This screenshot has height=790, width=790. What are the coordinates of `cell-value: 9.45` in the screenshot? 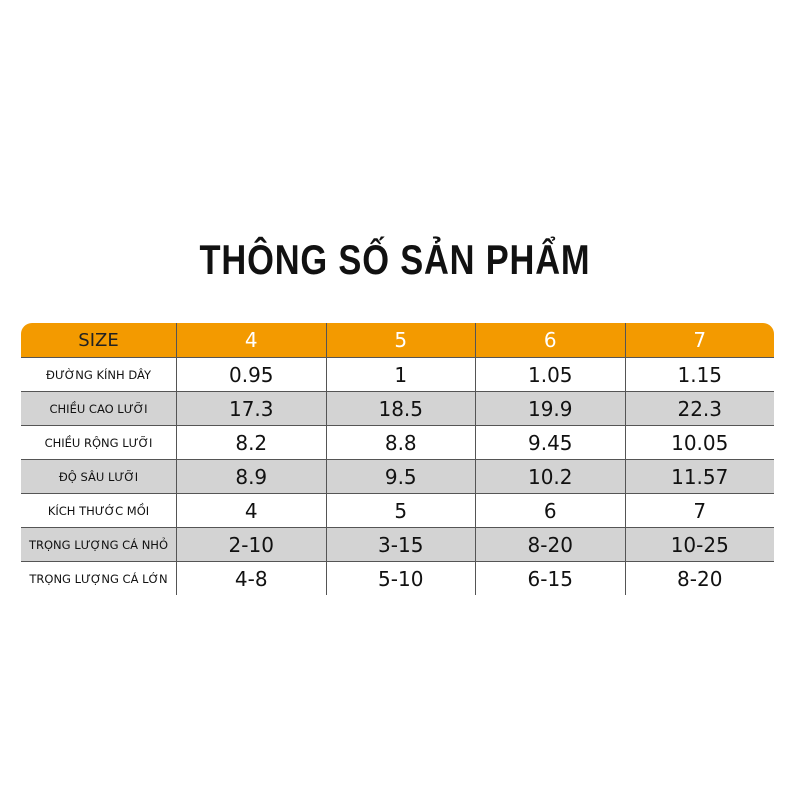 It's located at (550, 442).